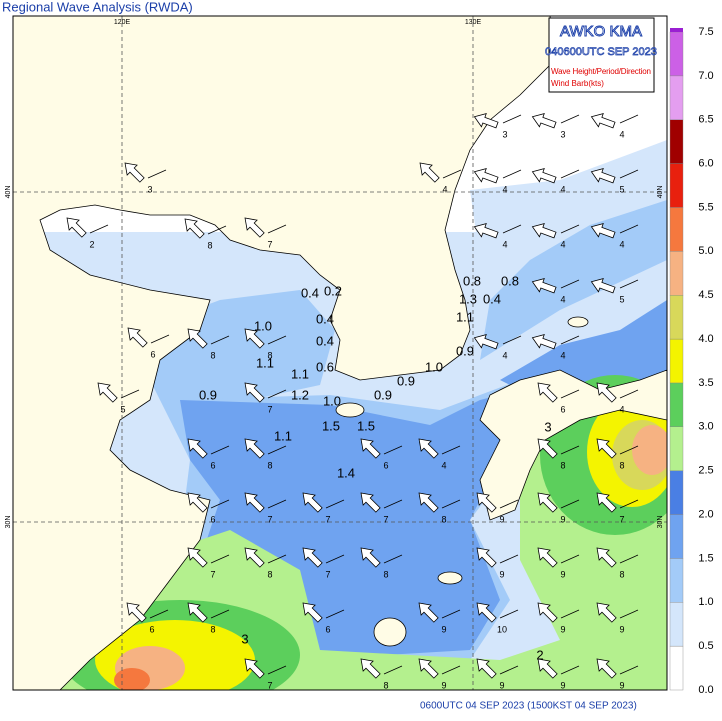 Image resolution: width=722 pixels, height=721 pixels. I want to click on legend-line: Wind Barb(kts), so click(577, 83).